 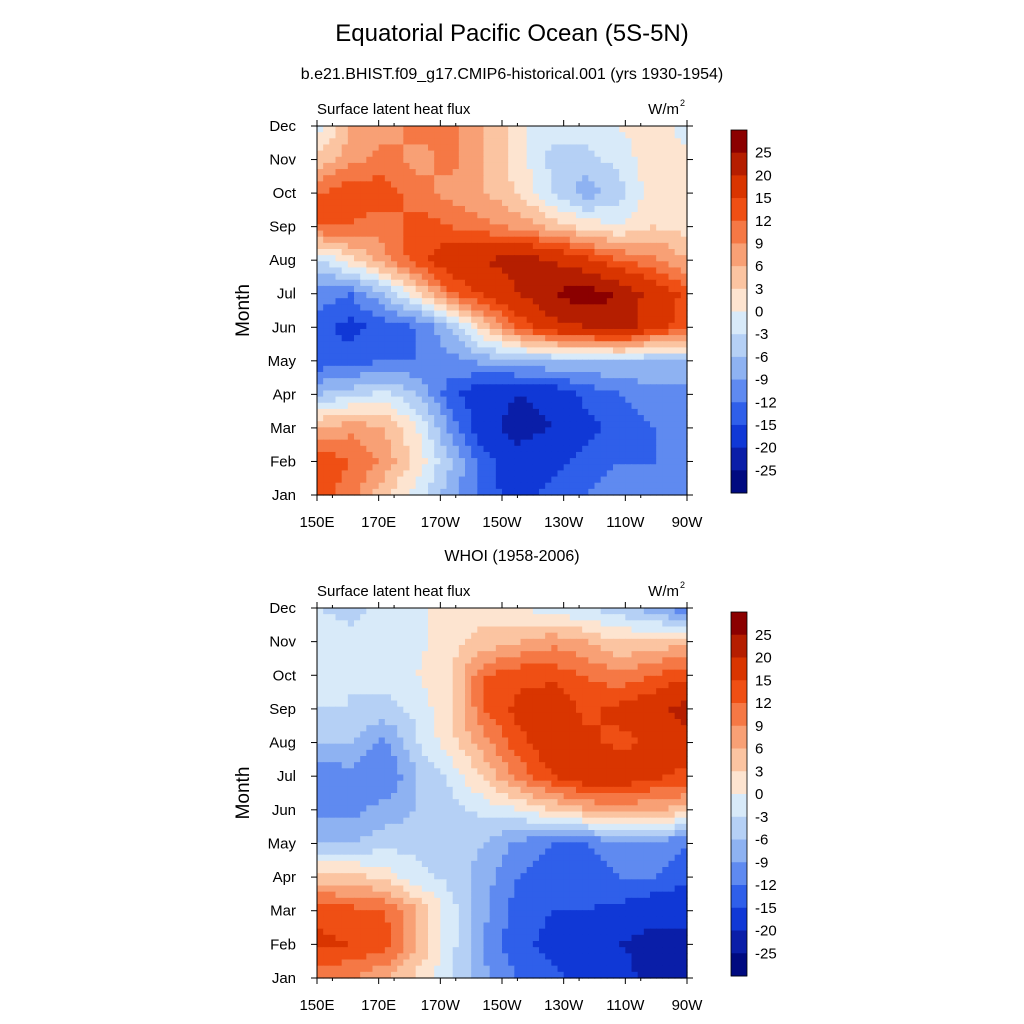 What do you see at coordinates (394, 109) in the screenshot?
I see `variable-label: Surface latent heat flux` at bounding box center [394, 109].